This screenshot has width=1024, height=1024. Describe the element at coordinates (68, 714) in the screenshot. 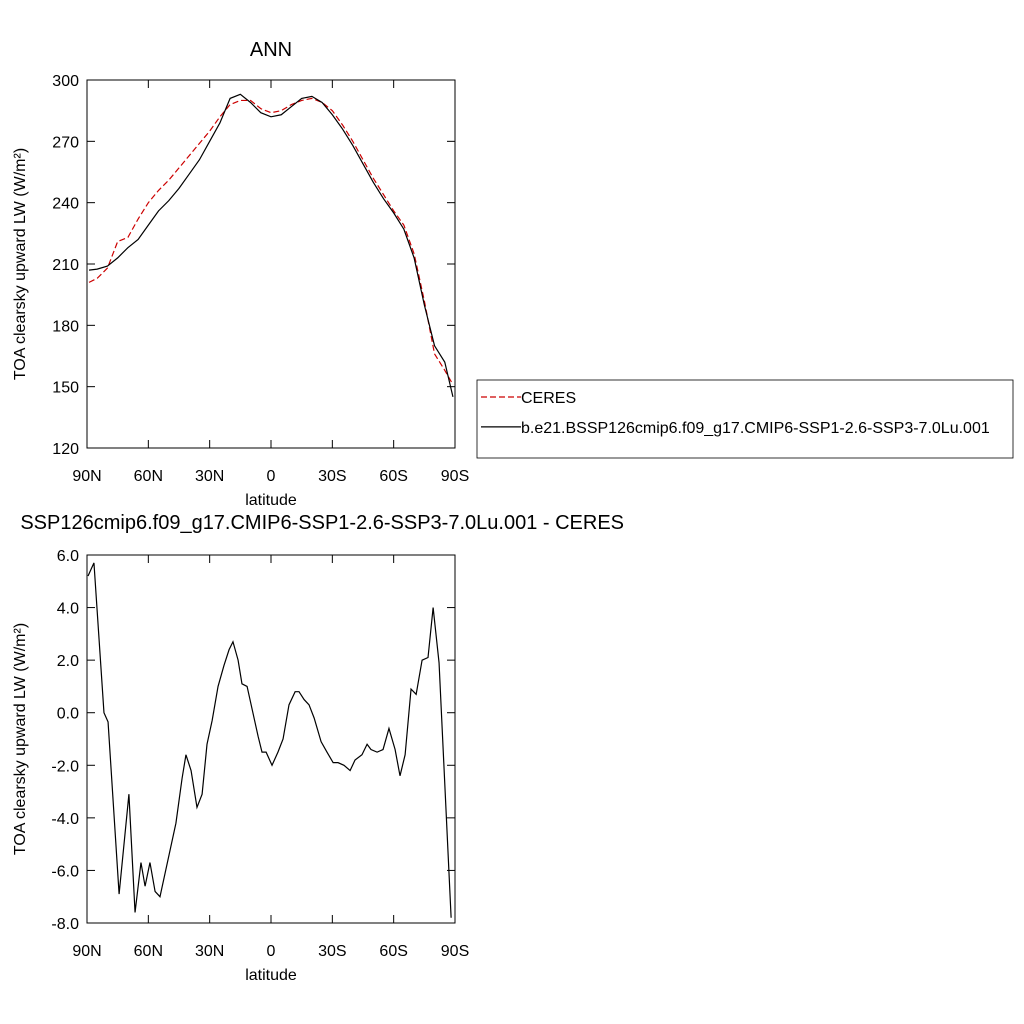

I see `y-tick-label: 0.0` at that location.